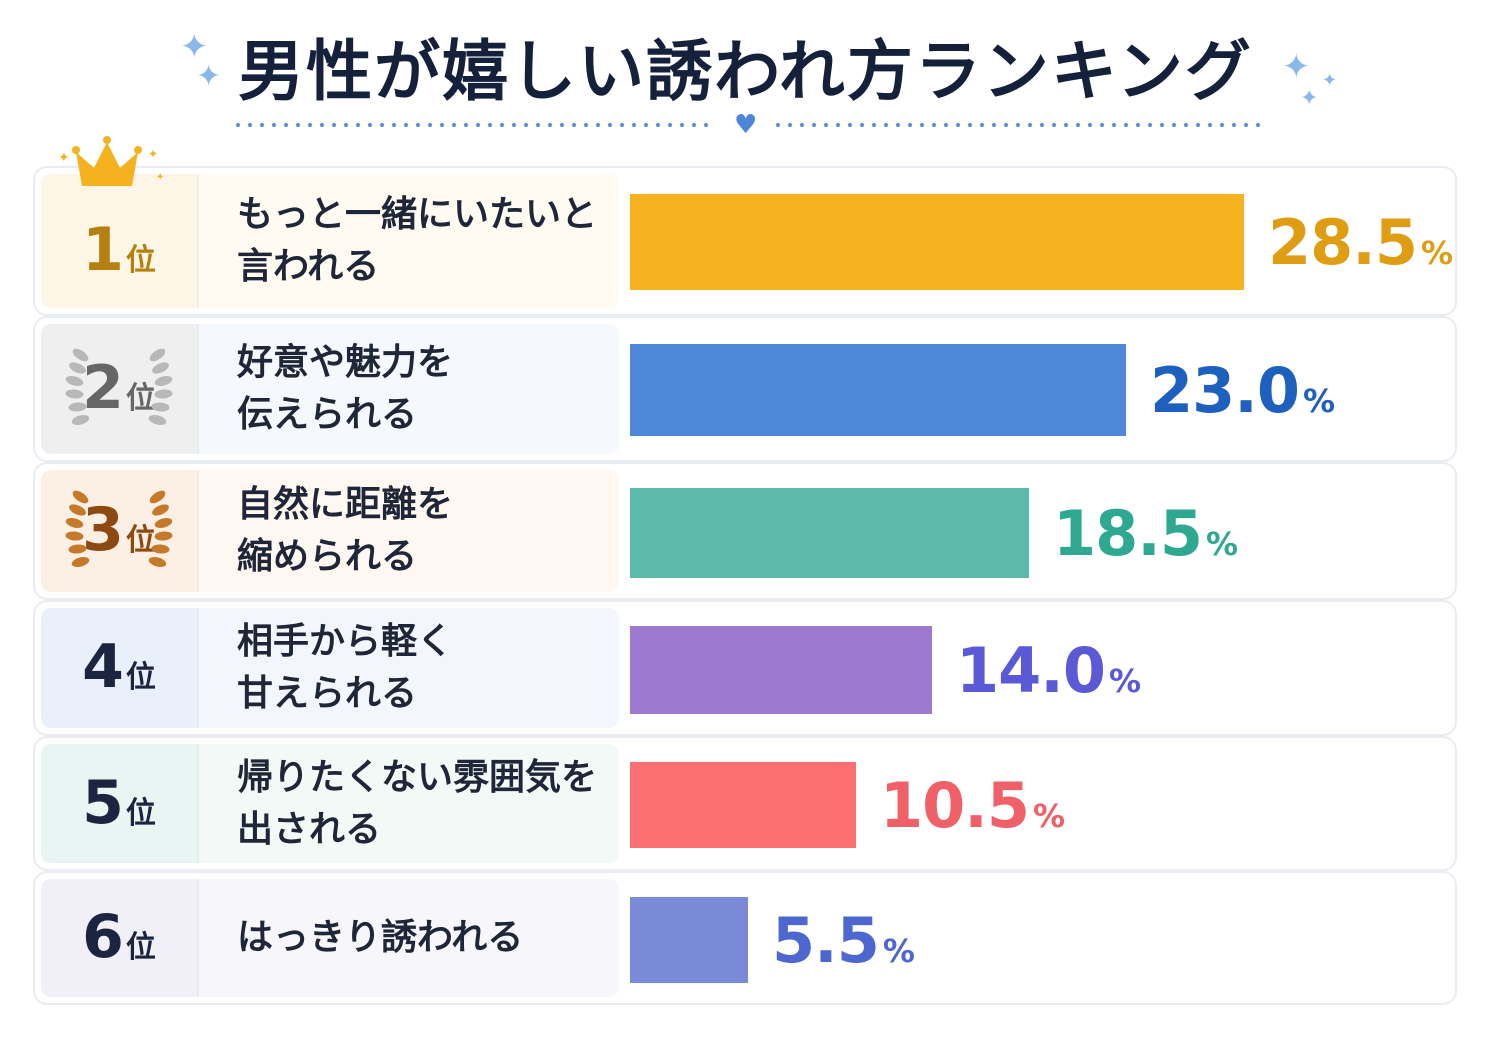 This screenshot has height=1055, width=1491. What do you see at coordinates (345, 667) in the screenshot?
I see `category-label: 相手から軽く 甘えられる` at bounding box center [345, 667].